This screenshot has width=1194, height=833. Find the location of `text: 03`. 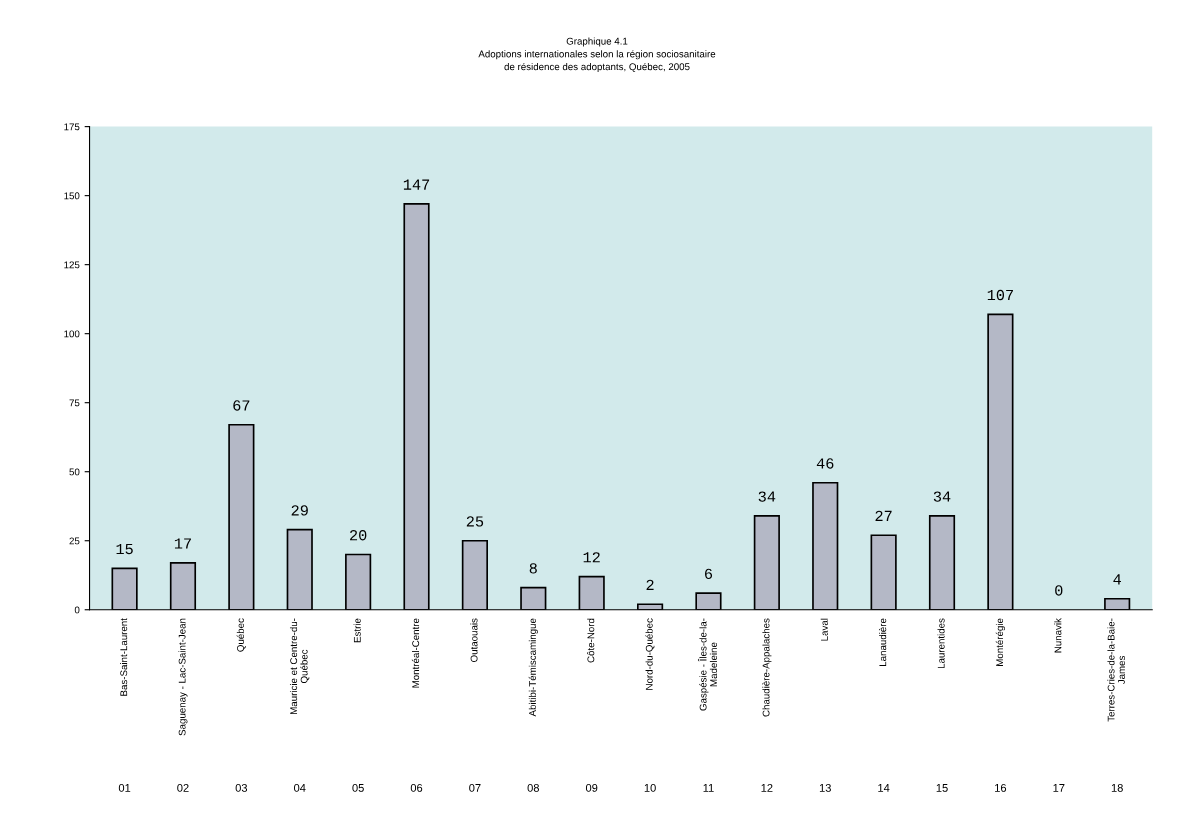

text: 03 is located at coordinates (241, 787).